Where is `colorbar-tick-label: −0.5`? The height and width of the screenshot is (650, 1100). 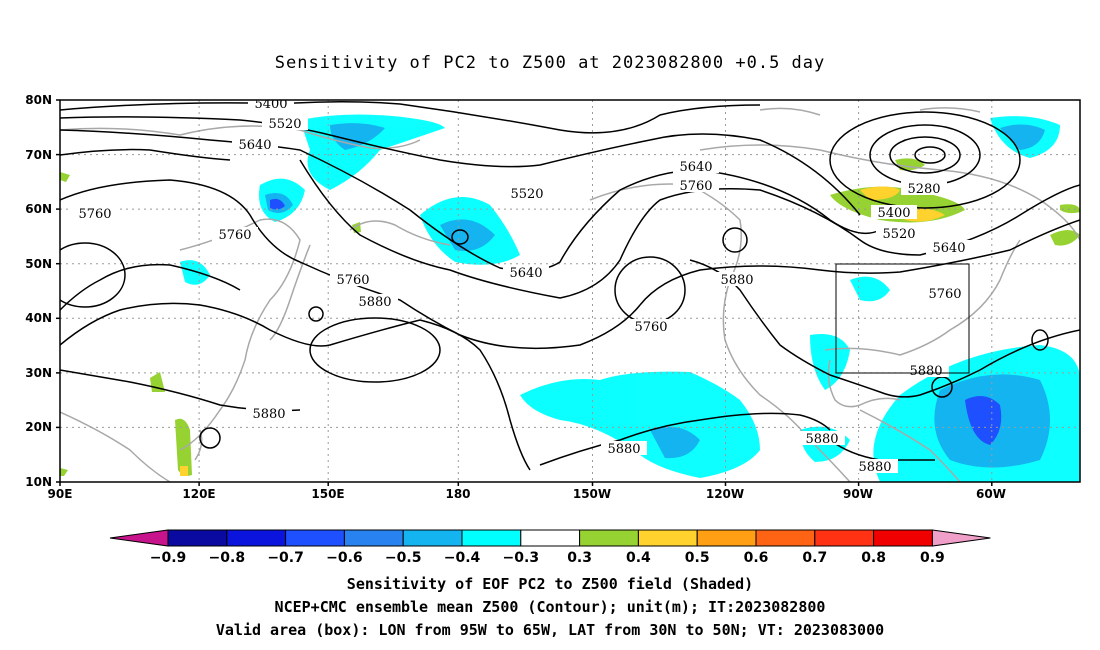
colorbar-tick-label: −0.5 is located at coordinates (403, 558).